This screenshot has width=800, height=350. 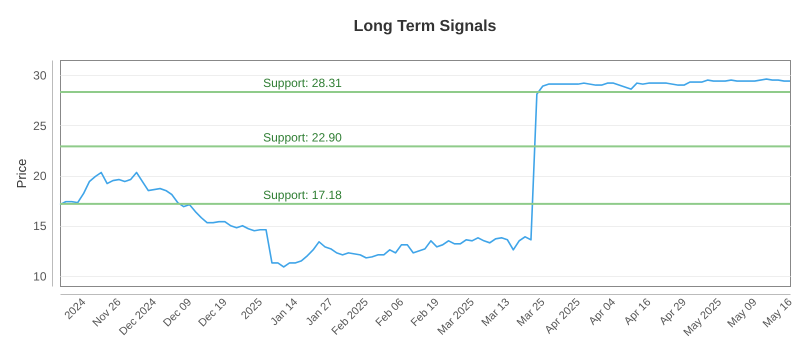 What do you see at coordinates (425, 312) in the screenshot?
I see `x-tick-label: Feb 19` at bounding box center [425, 312].